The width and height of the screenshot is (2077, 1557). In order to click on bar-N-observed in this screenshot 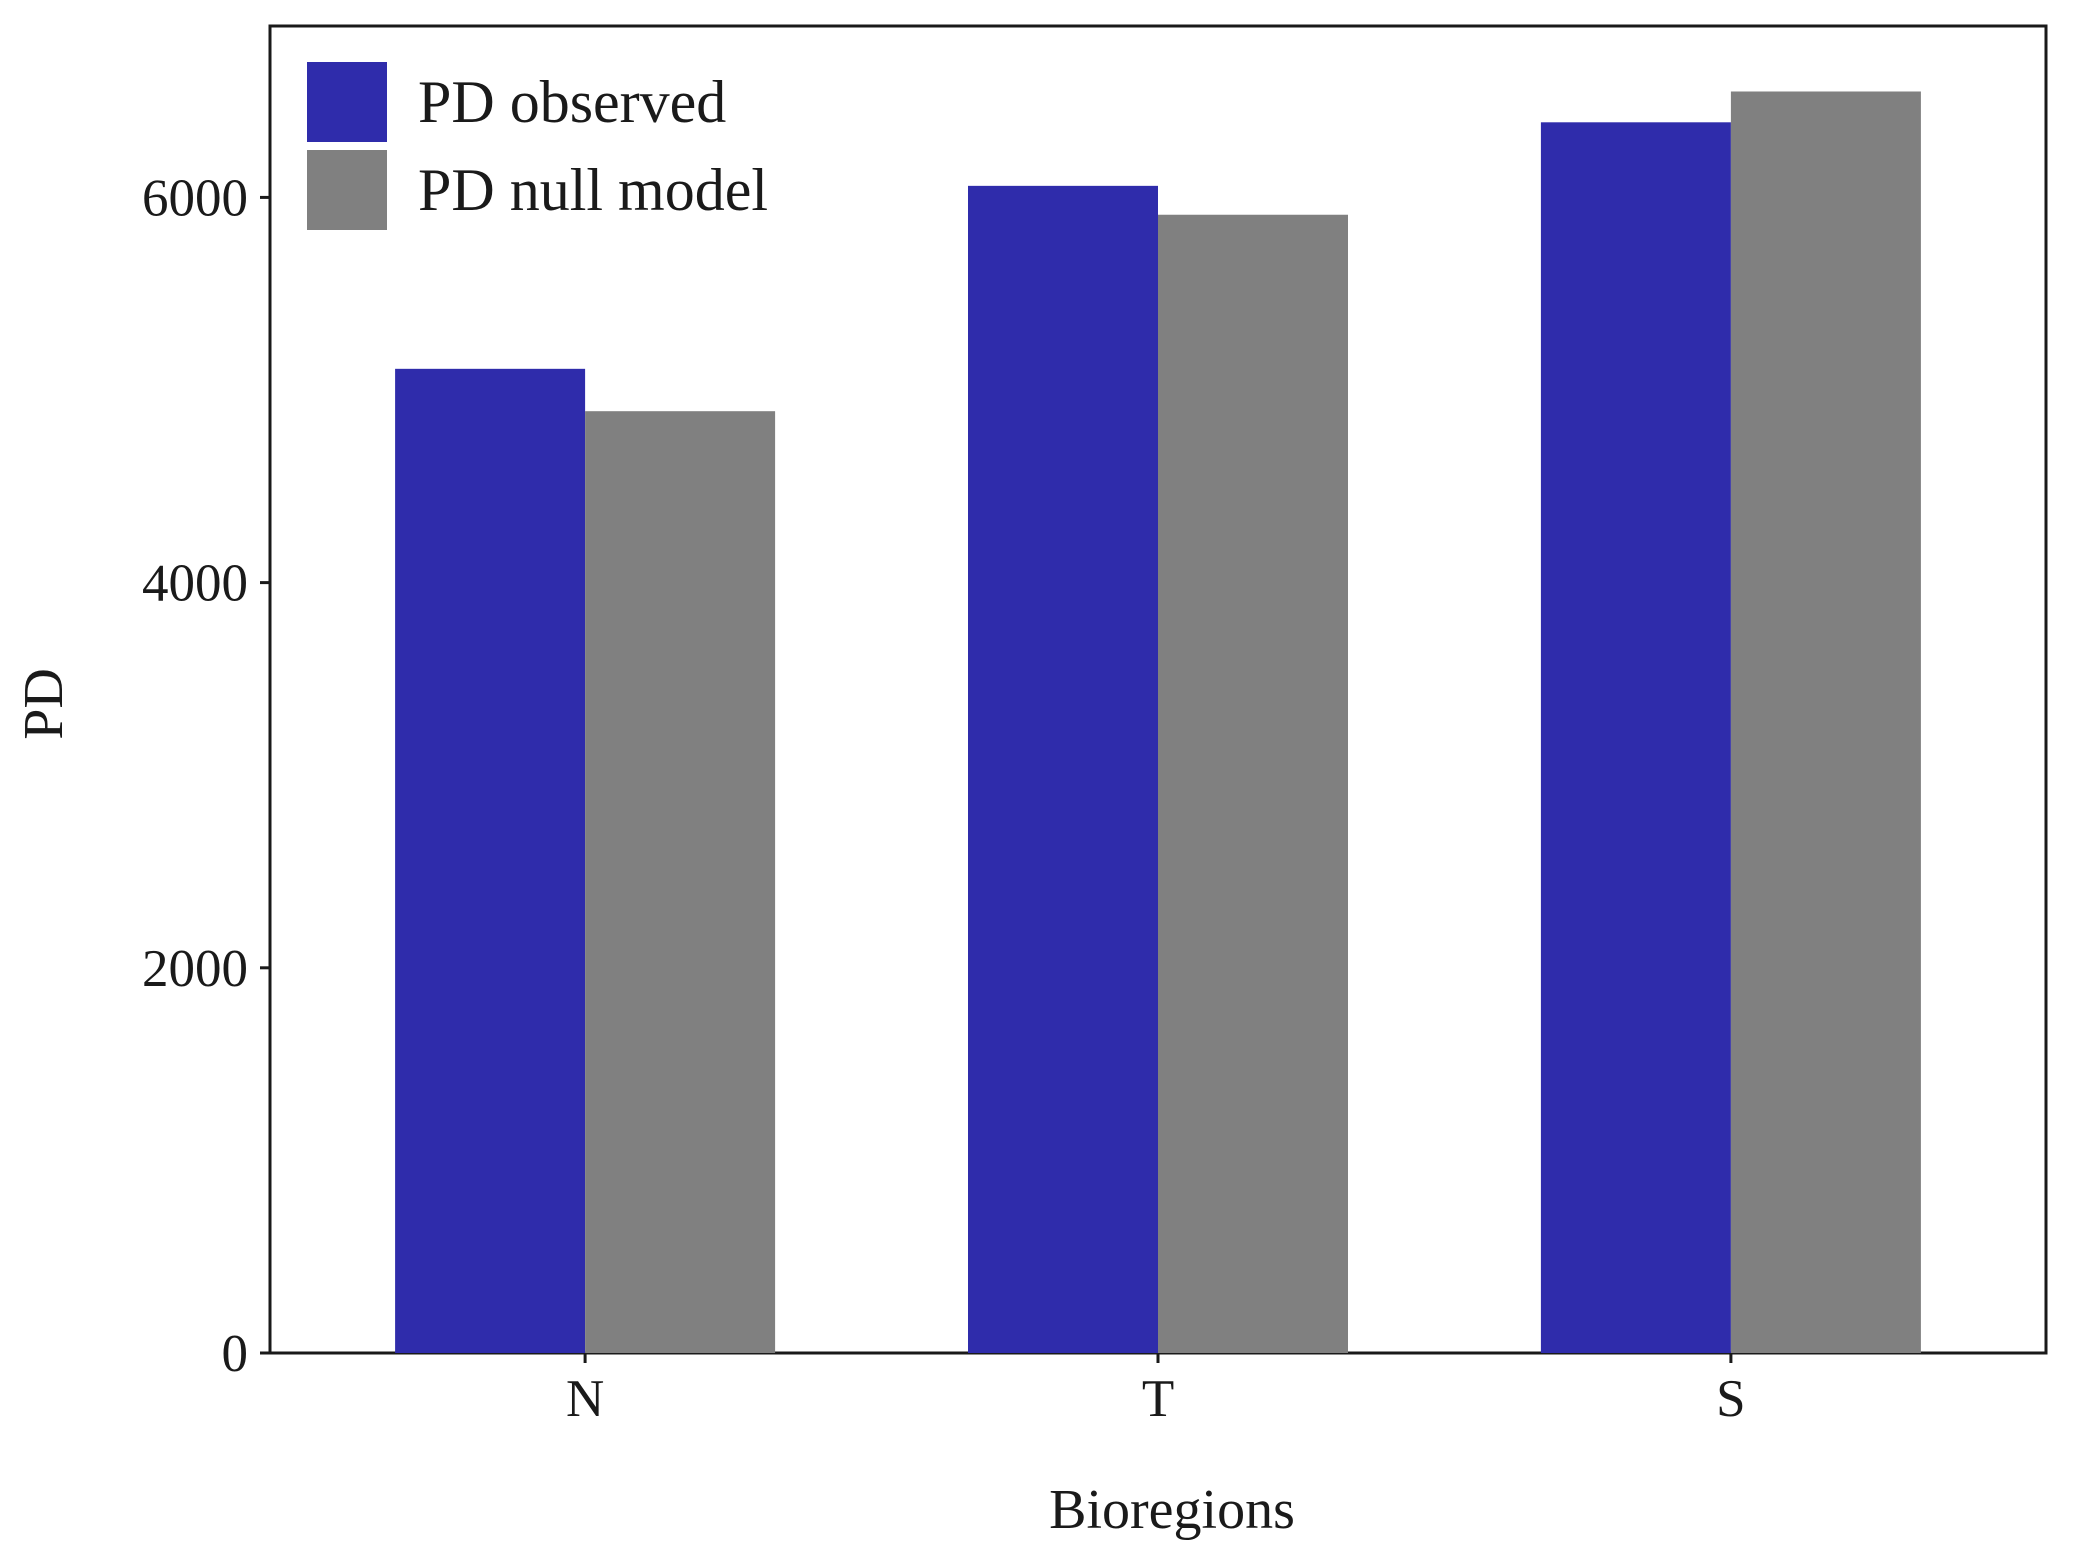, I will do `click(490, 861)`.